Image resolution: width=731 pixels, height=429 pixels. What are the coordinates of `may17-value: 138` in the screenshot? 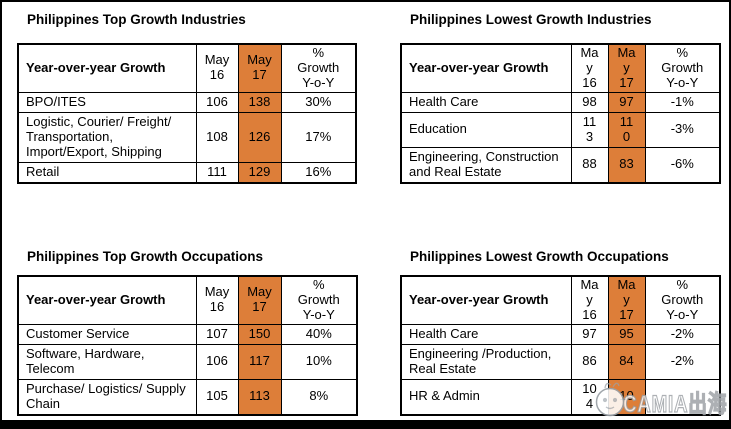 It's located at (259, 102).